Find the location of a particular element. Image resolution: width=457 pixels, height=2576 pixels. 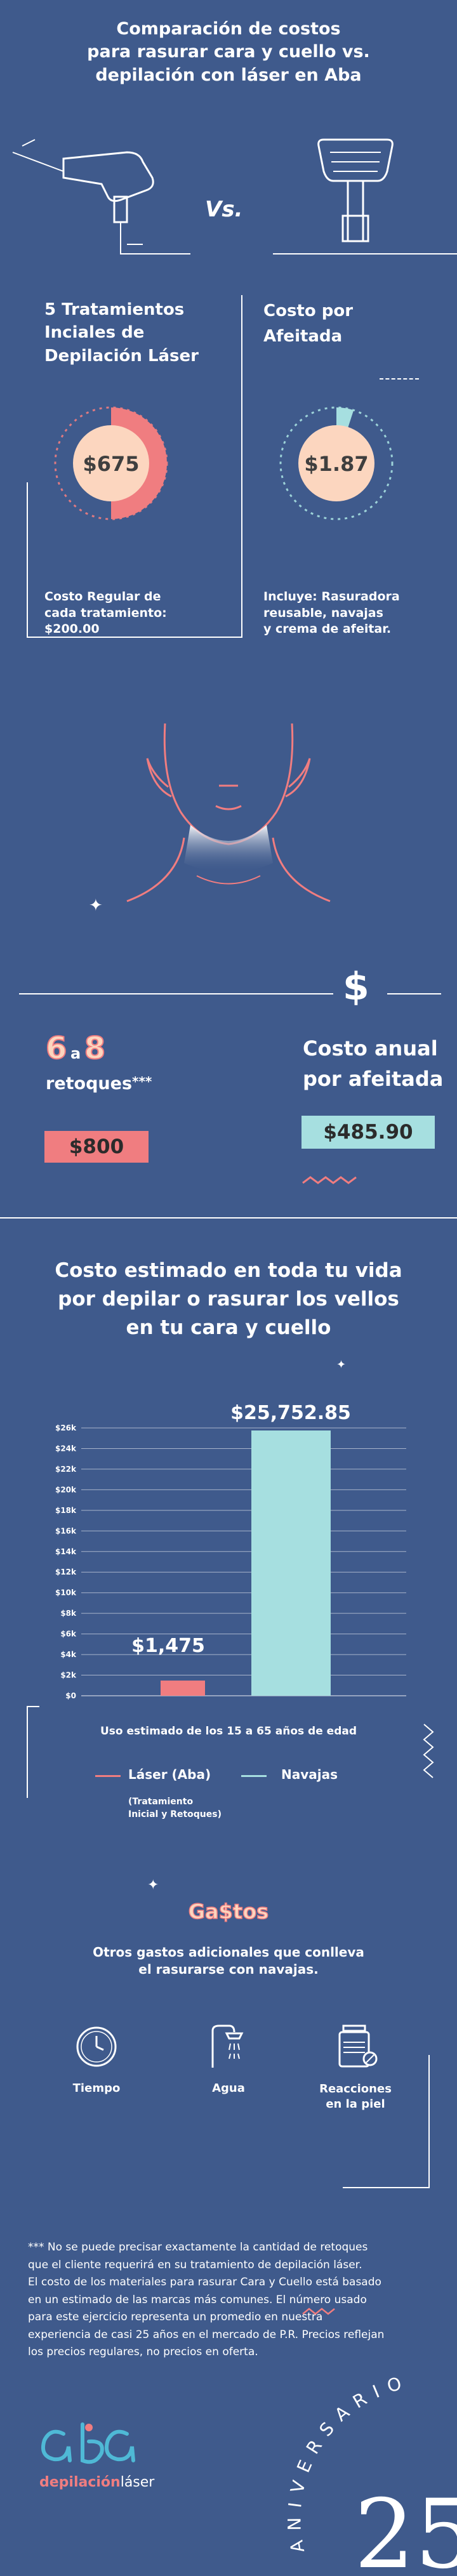

expenses-bracket-right is located at coordinates (429, 2121).